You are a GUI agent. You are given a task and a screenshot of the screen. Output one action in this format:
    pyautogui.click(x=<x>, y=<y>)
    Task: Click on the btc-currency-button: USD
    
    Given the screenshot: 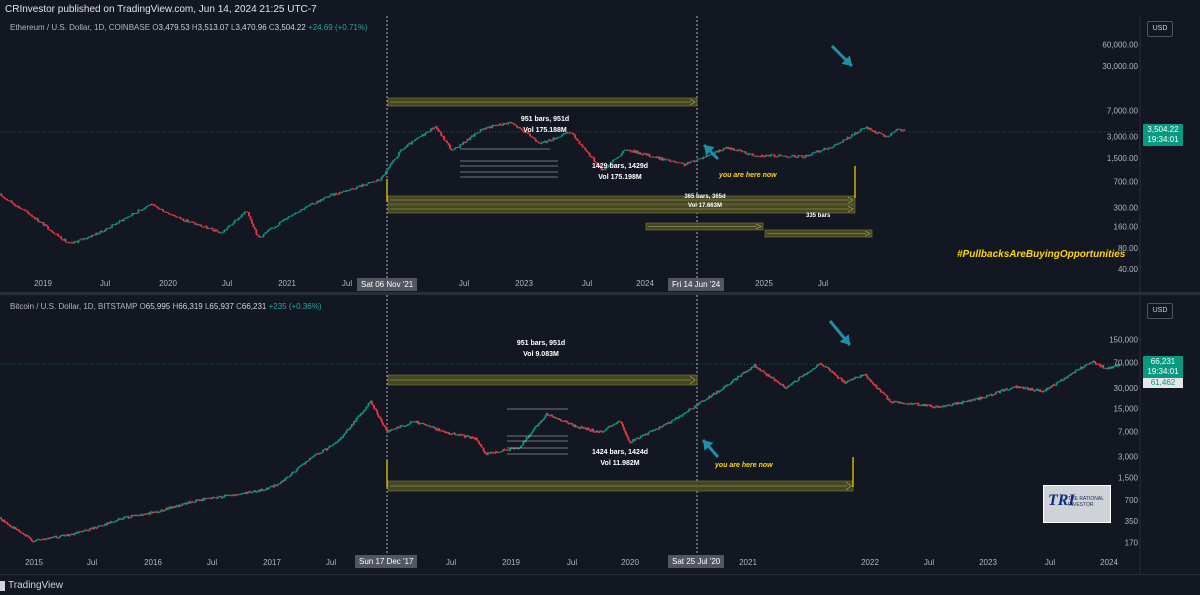 What is the action you would take?
    pyautogui.click(x=1160, y=311)
    